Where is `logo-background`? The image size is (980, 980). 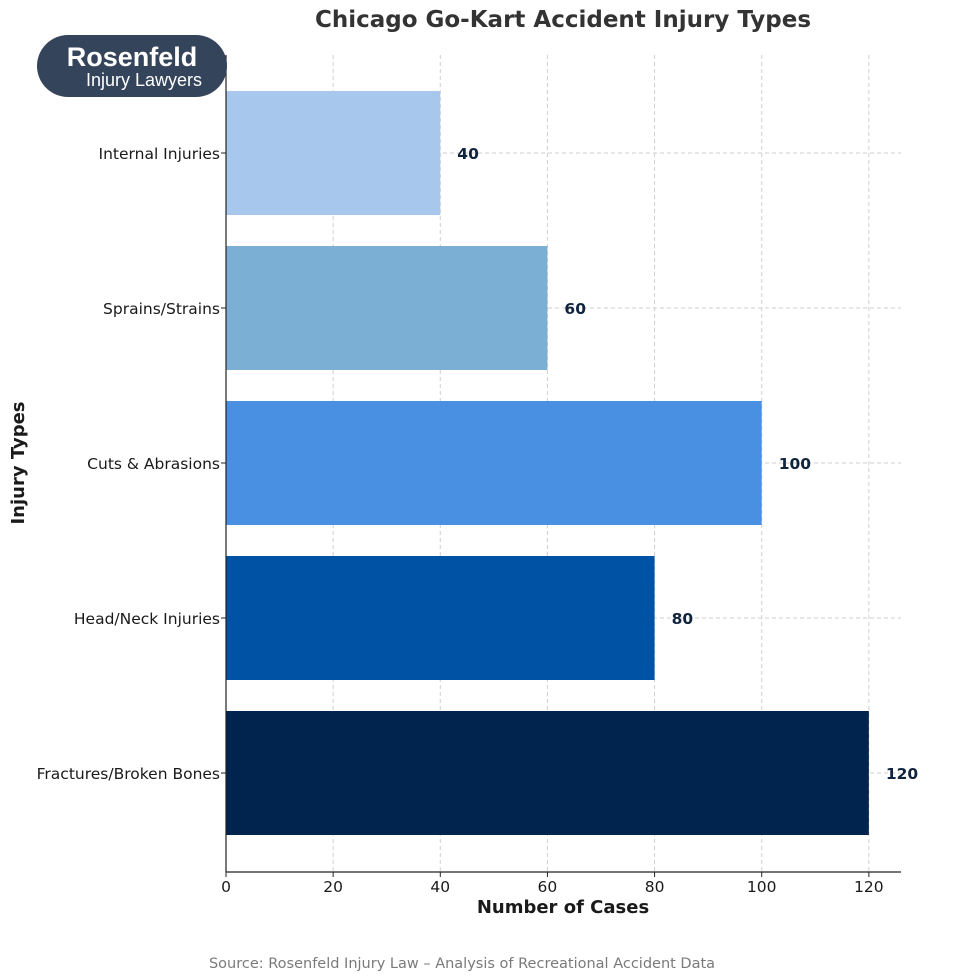 logo-background is located at coordinates (132, 66).